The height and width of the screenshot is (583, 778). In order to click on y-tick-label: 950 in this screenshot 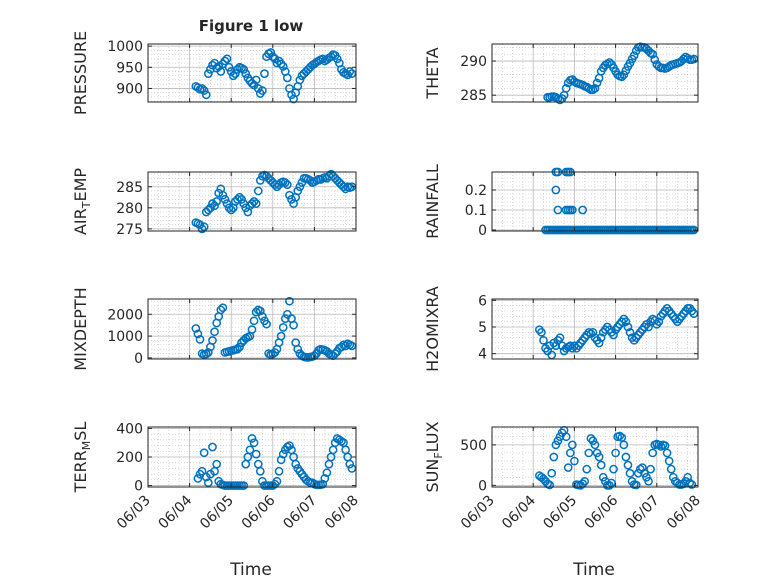, I will do `click(129, 68)`.